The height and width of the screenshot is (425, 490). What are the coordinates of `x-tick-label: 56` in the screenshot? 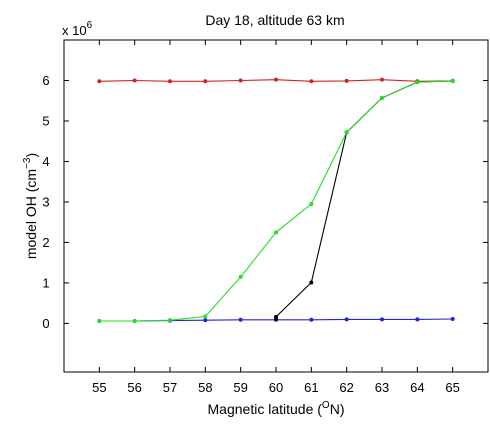 It's located at (134, 387).